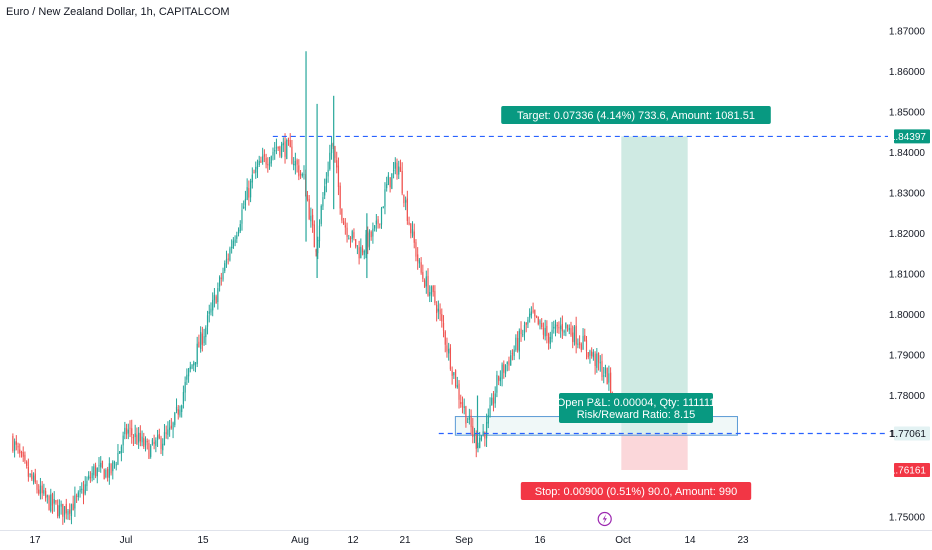  I want to click on price-tick-6: 1.81000, so click(907, 275).